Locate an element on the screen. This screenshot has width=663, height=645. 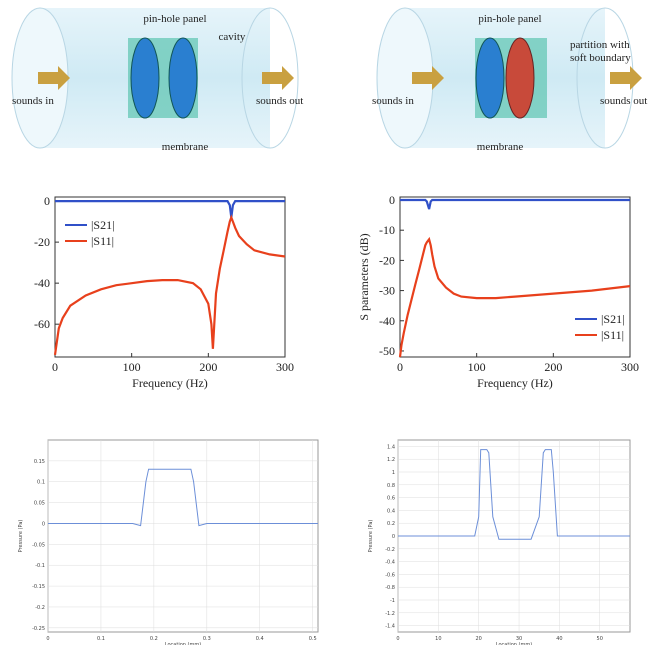
x-tick-label: 0.5 is located at coordinates (313, 639).